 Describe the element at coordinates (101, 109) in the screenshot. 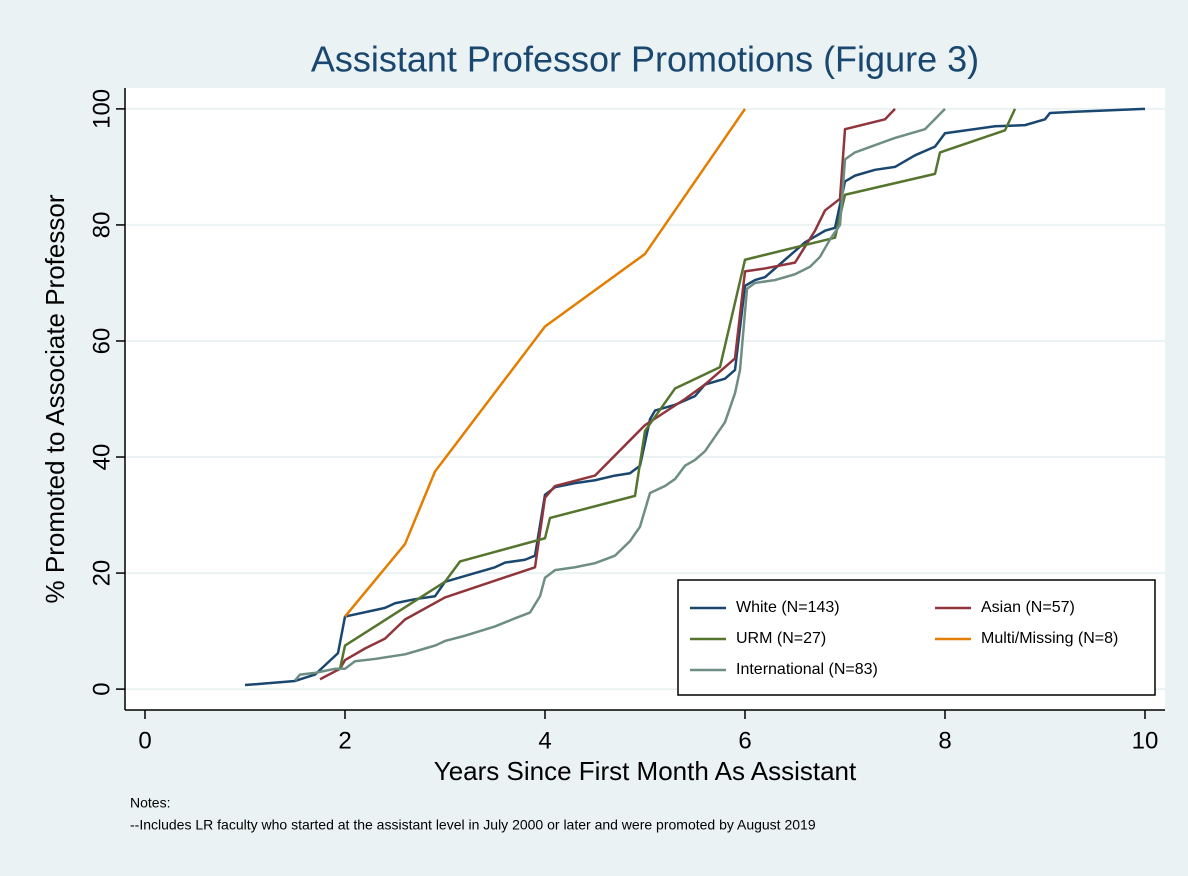

I see `y-tick-label: 100` at that location.